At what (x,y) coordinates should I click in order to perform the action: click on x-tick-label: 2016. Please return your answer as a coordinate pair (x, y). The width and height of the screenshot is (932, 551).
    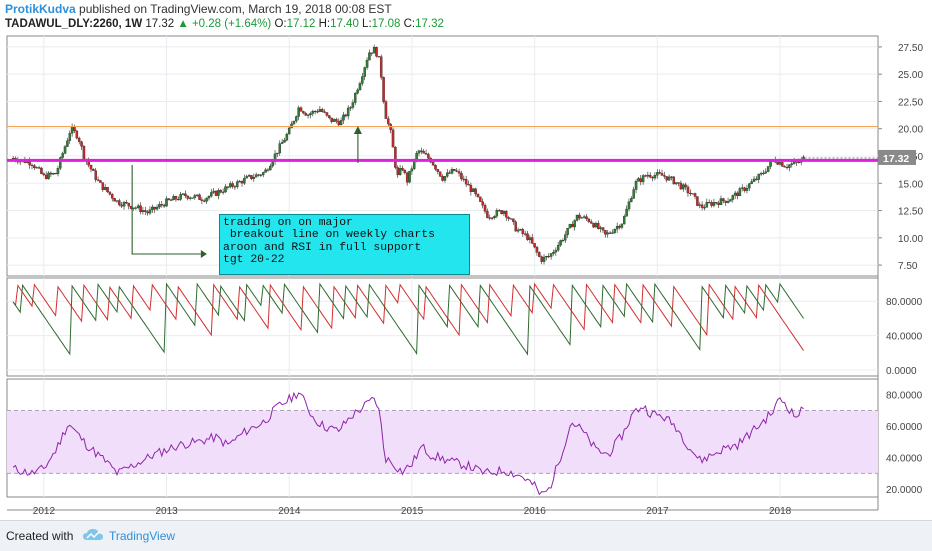
    Looking at the image, I should click on (535, 511).